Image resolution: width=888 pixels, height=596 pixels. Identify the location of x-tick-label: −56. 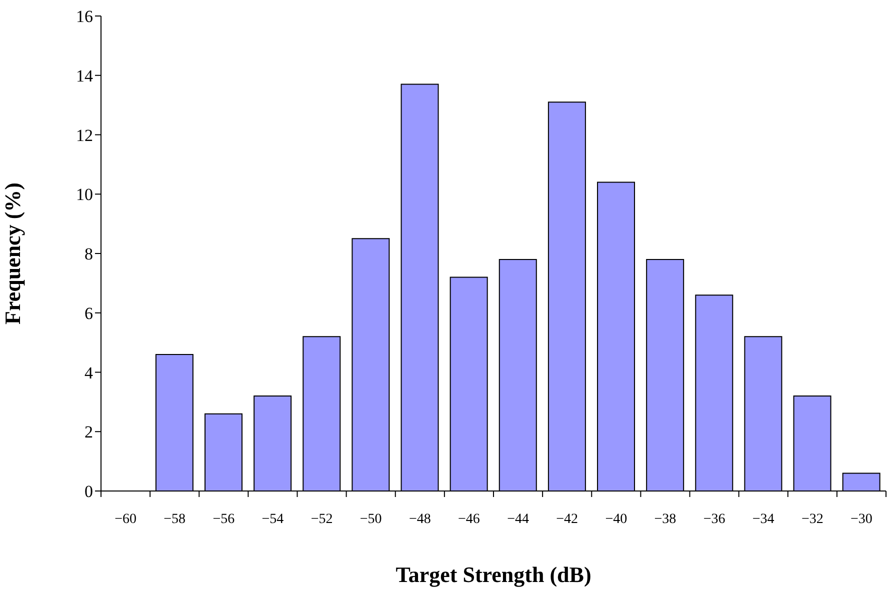
(223, 519).